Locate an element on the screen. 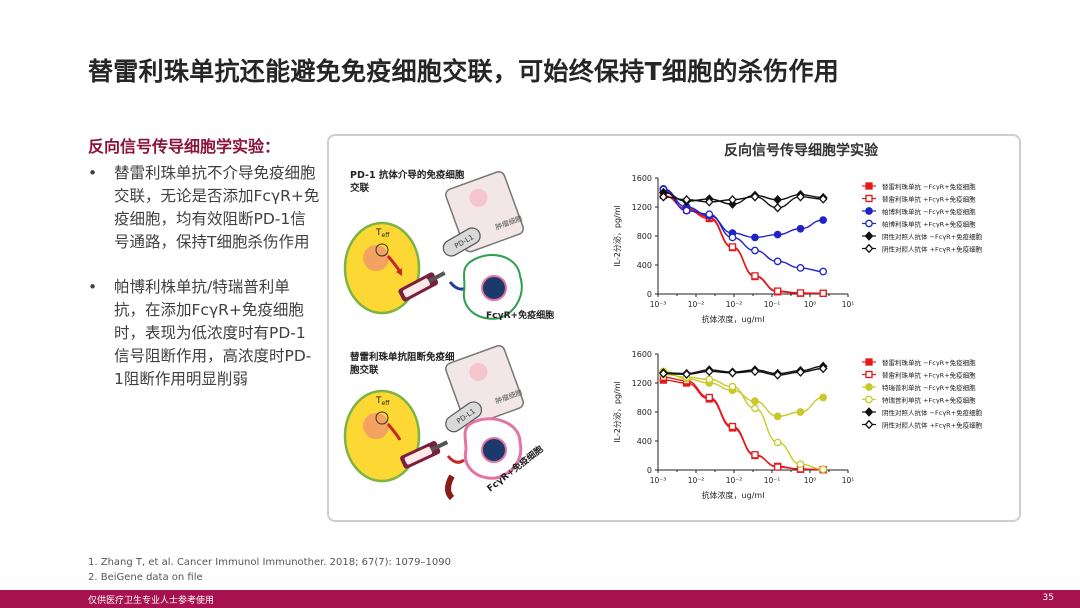  y-axis-label: IL-2分泌，pg/ml is located at coordinates (617, 236).